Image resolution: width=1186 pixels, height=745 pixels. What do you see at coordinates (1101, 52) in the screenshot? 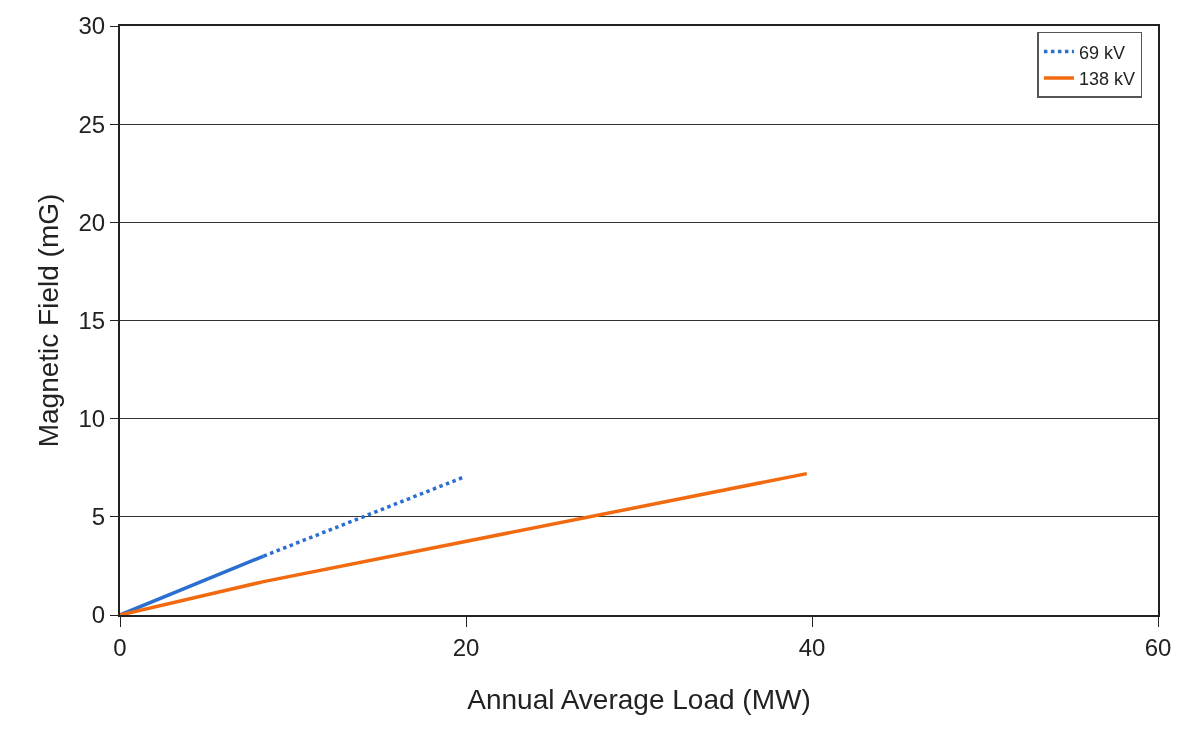
I see `legend-label: 69 kV` at bounding box center [1101, 52].